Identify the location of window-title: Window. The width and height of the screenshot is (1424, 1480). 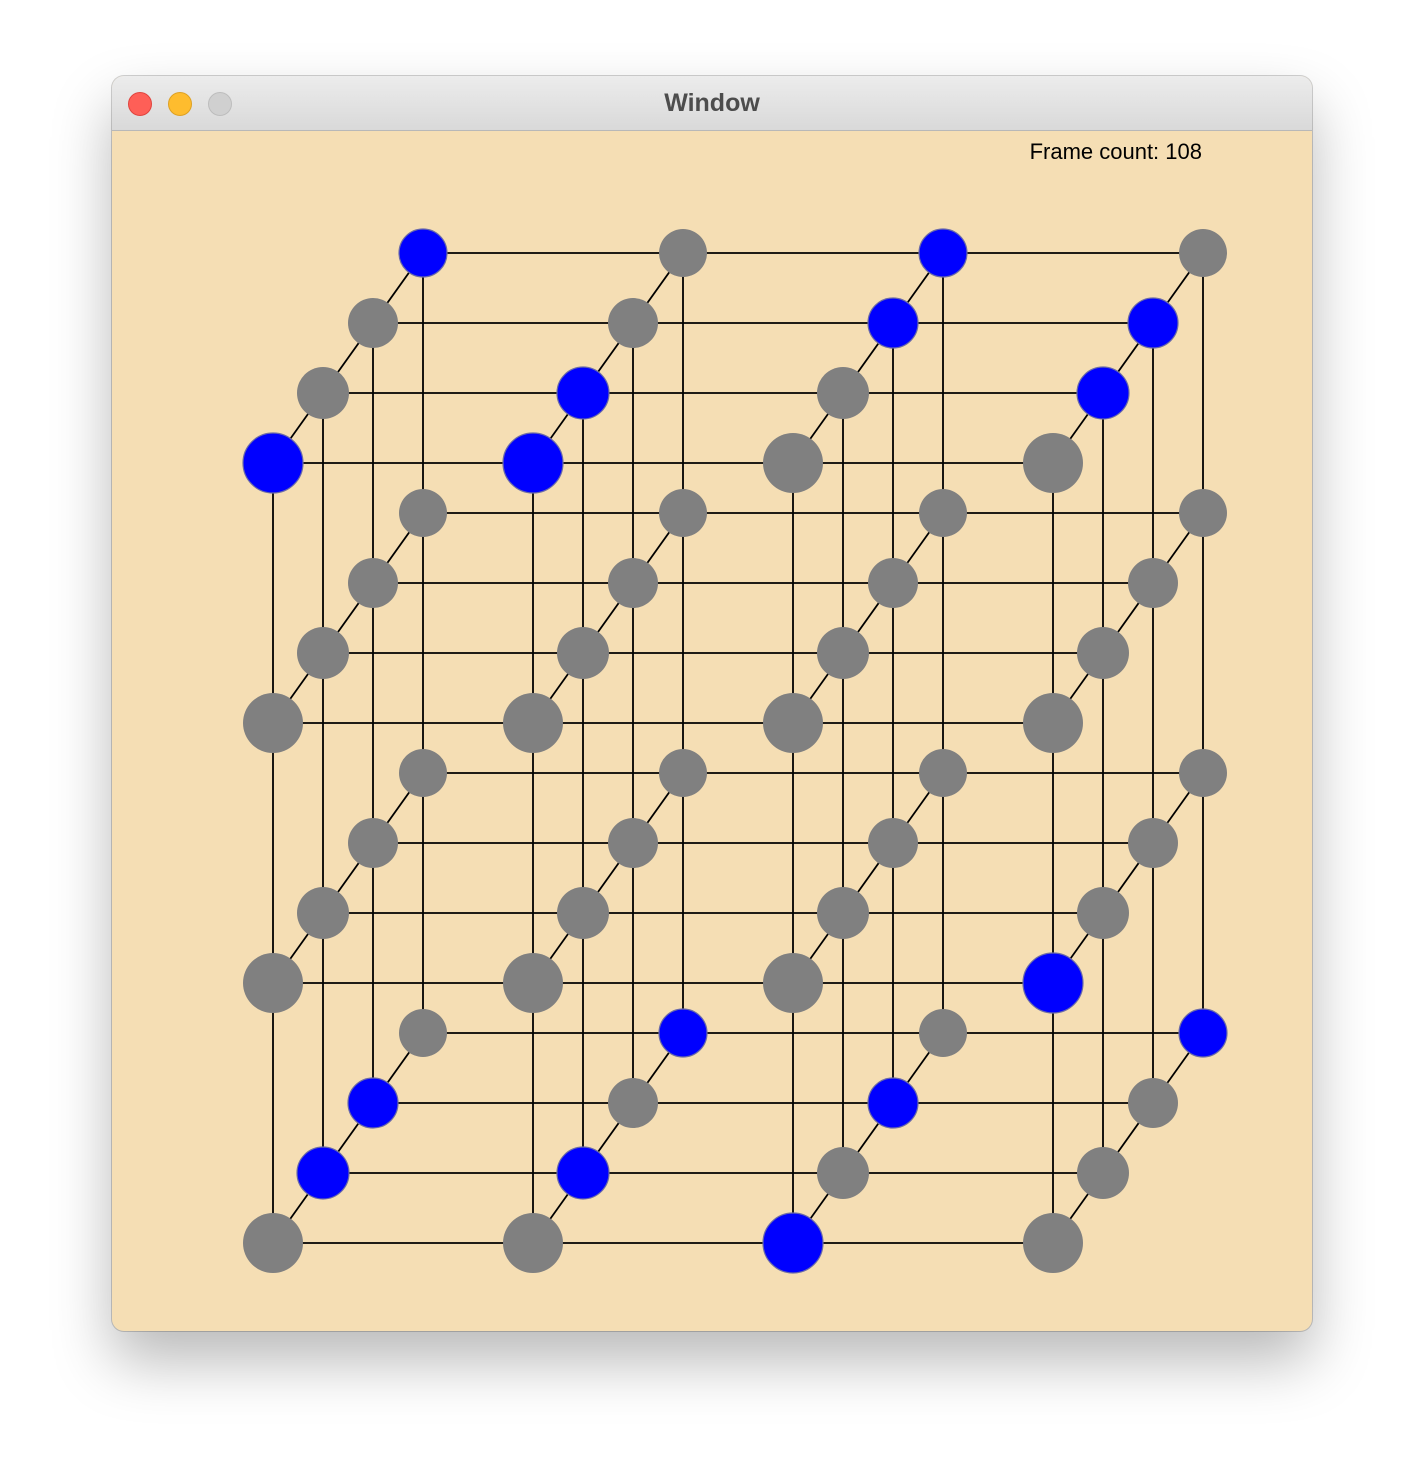
(712, 103).